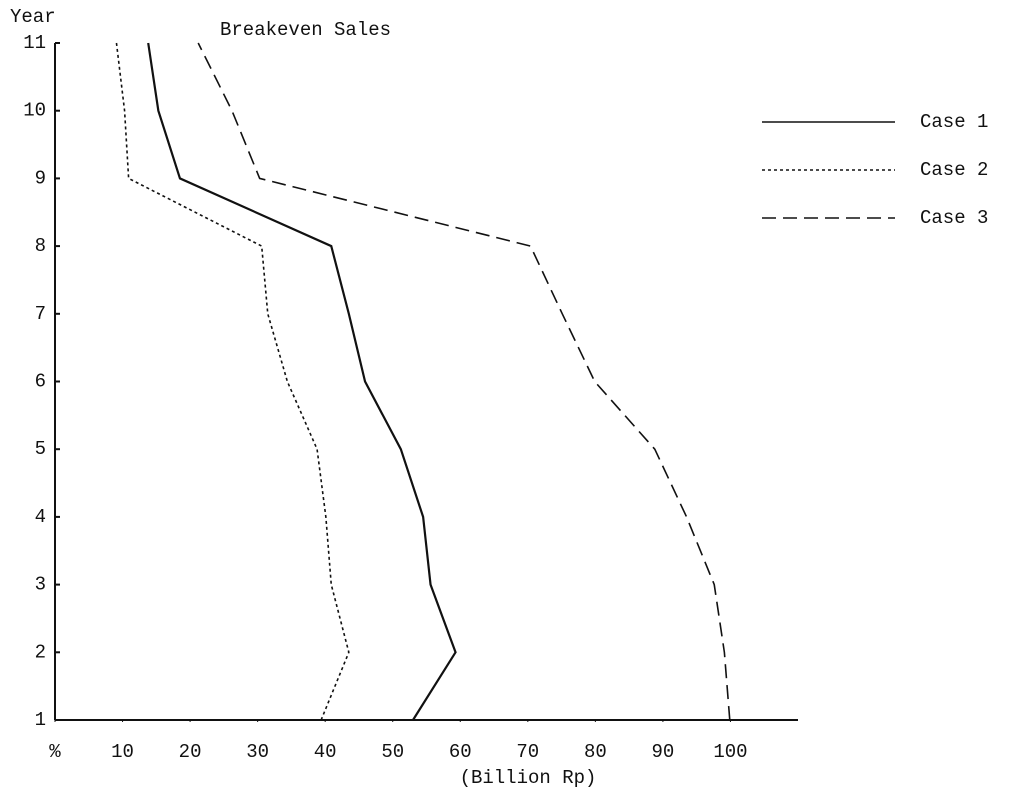 This screenshot has width=1011, height=802. I want to click on x-tick-label: 70, so click(527, 752).